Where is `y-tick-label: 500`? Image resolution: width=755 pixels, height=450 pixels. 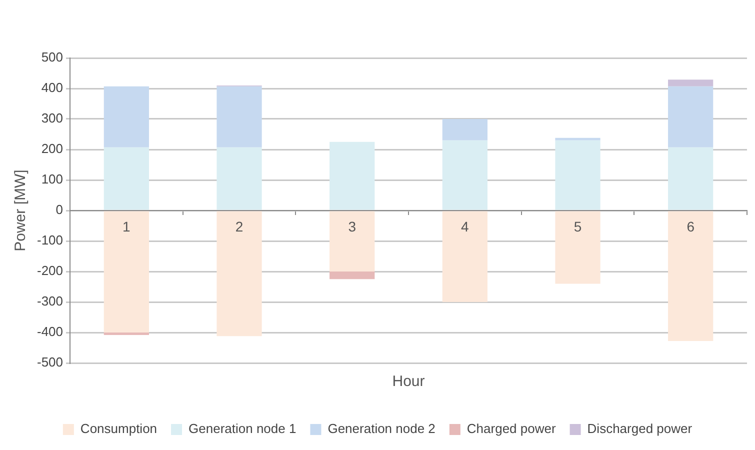
y-tick-label: 500 is located at coordinates (52, 57).